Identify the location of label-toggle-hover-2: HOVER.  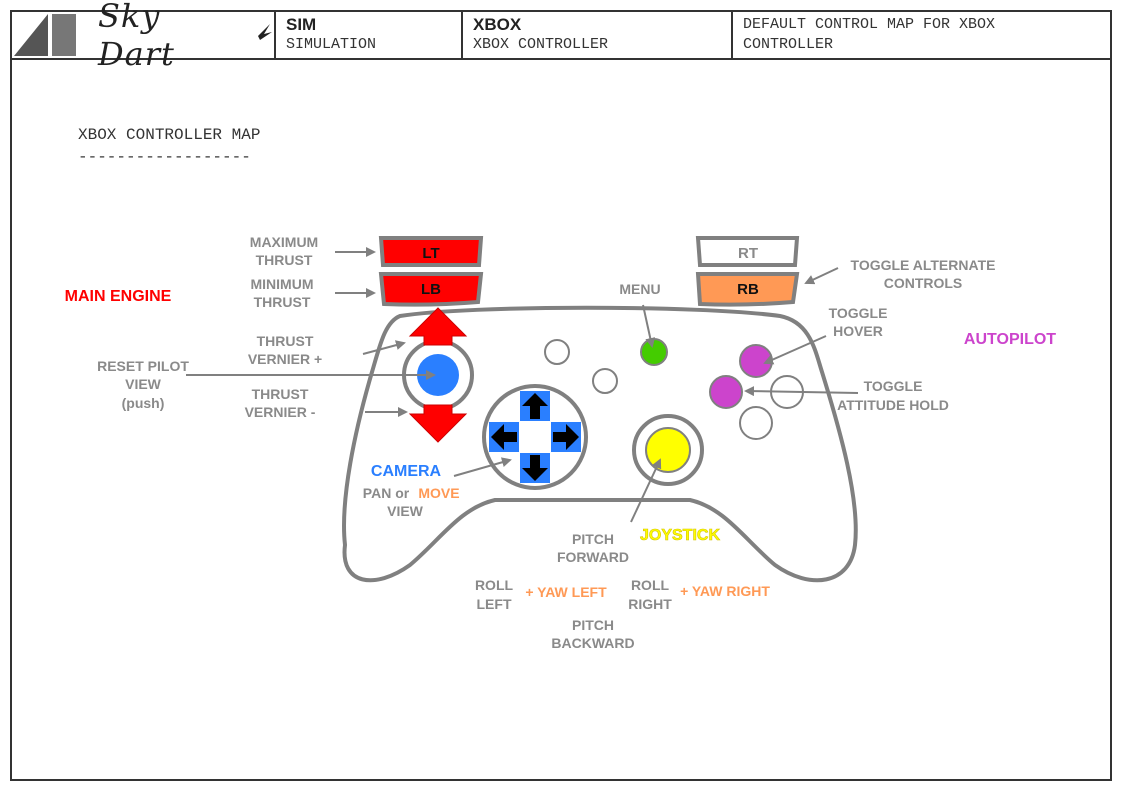
(858, 331).